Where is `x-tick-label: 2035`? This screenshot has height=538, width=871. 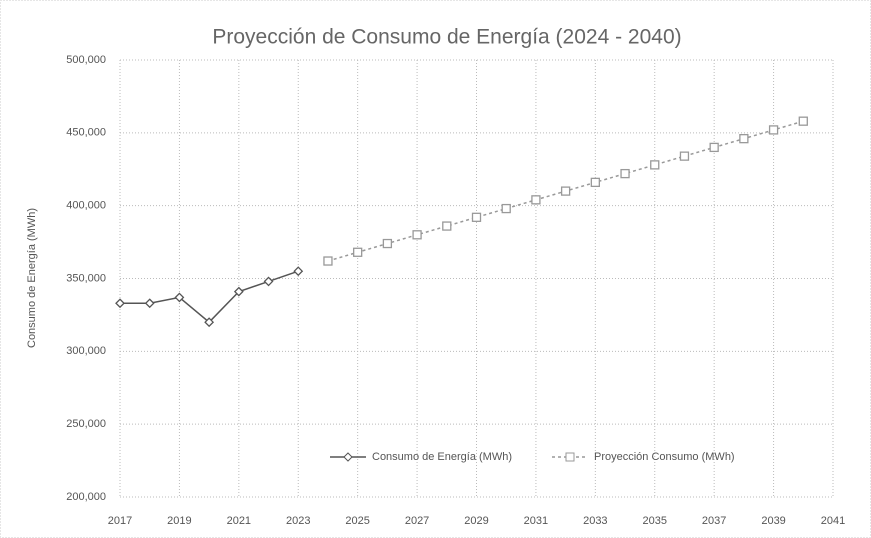
x-tick-label: 2035 is located at coordinates (655, 521).